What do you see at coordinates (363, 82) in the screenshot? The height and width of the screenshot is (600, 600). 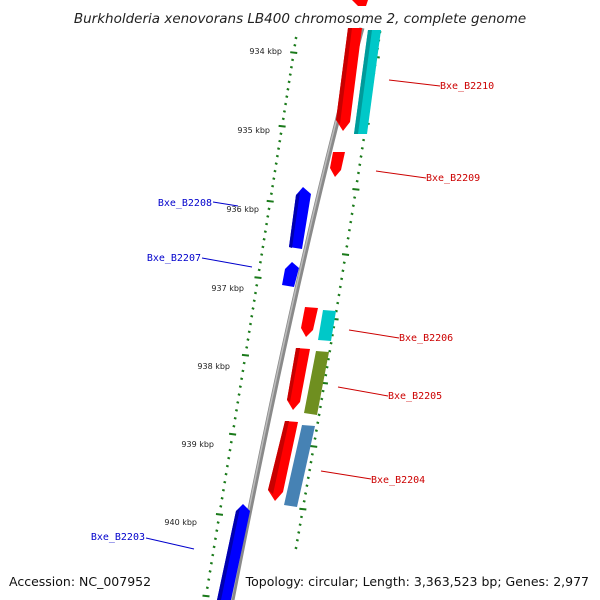 I see `feature-bxe-b2210-cyan-shade` at bounding box center [363, 82].